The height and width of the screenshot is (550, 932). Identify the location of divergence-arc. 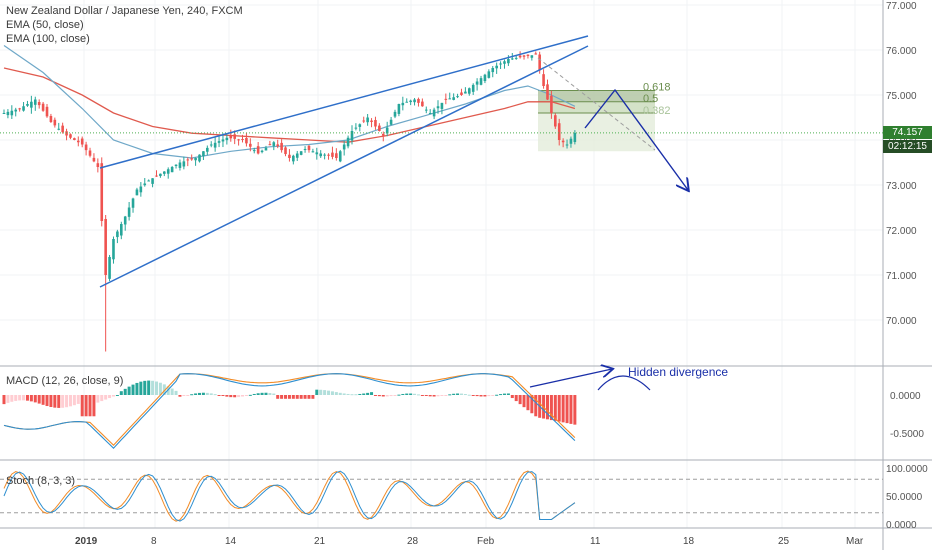
(624, 383).